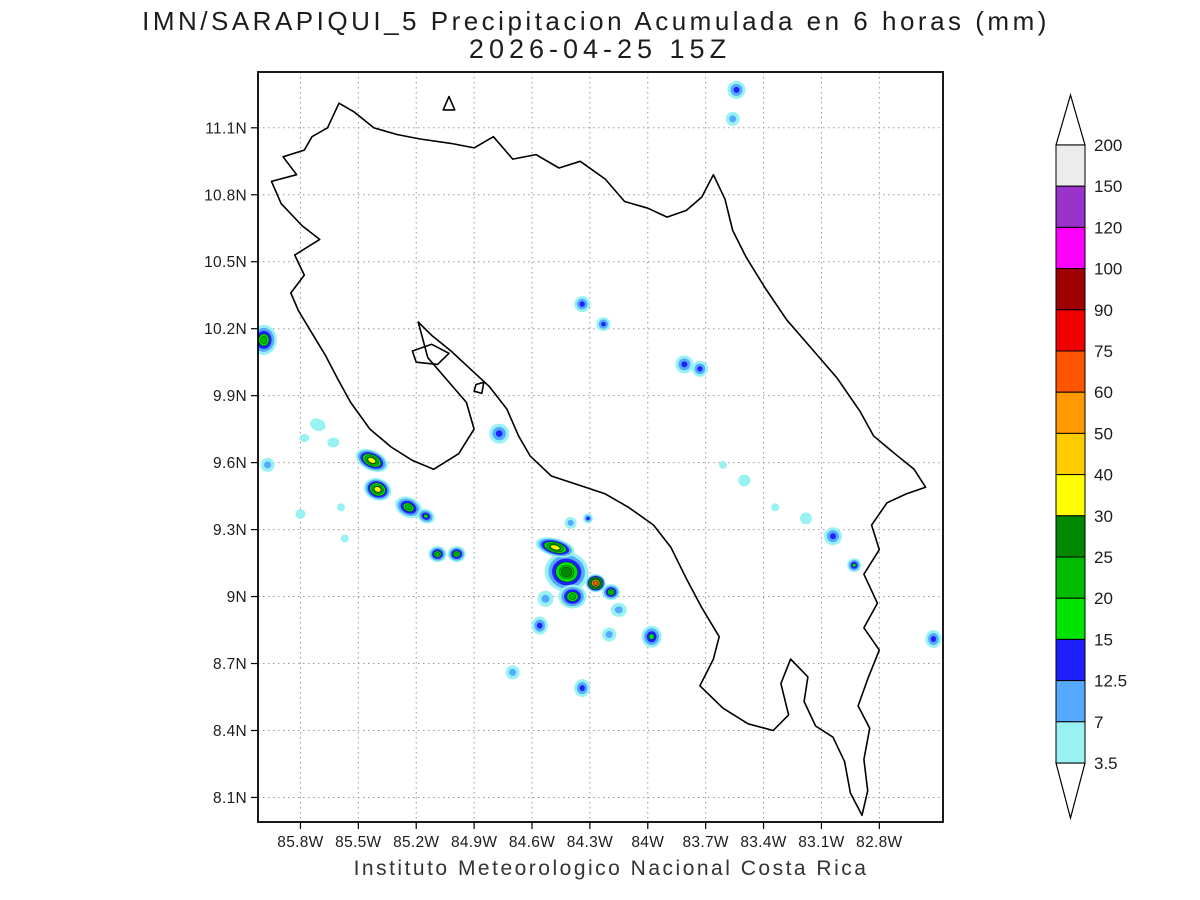 The width and height of the screenshot is (1200, 900). Describe the element at coordinates (1103, 557) in the screenshot. I see `colorbar-level-label: 25` at that location.